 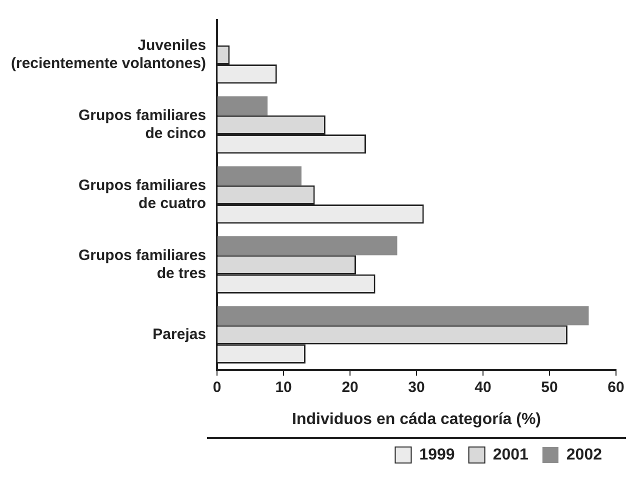 What do you see at coordinates (483, 387) in the screenshot?
I see `x-tick-label: 40` at bounding box center [483, 387].